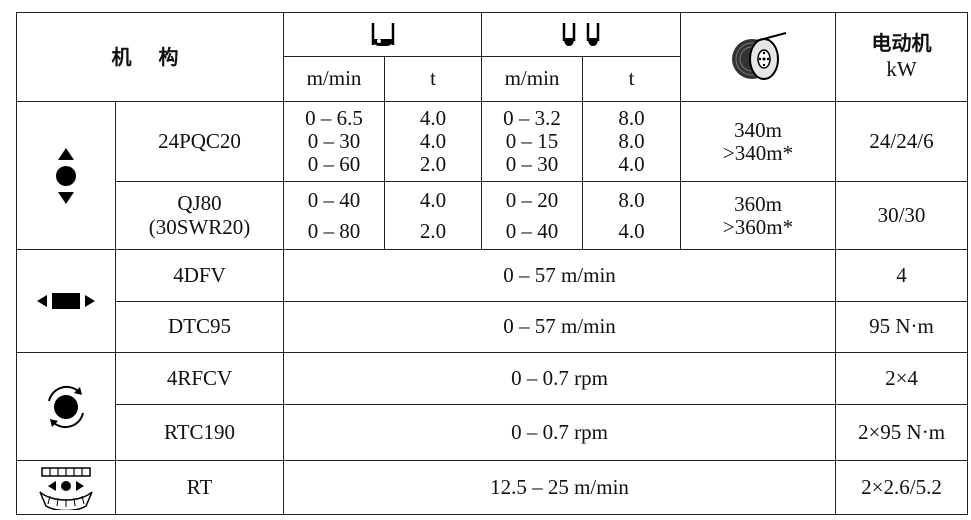  I want to click on motor-cell: 4, so click(901, 275).